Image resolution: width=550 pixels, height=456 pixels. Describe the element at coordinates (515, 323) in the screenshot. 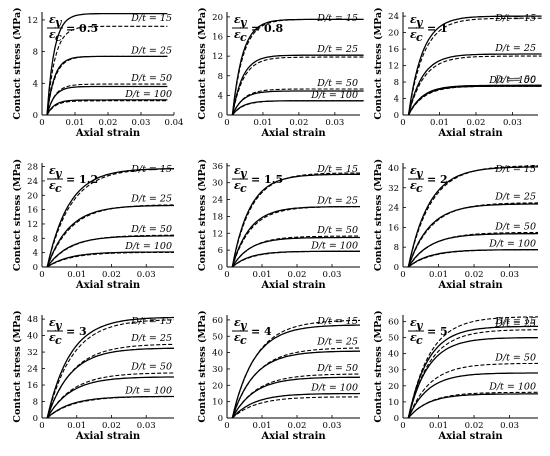

I see `series-label: D/t = 25` at that location.